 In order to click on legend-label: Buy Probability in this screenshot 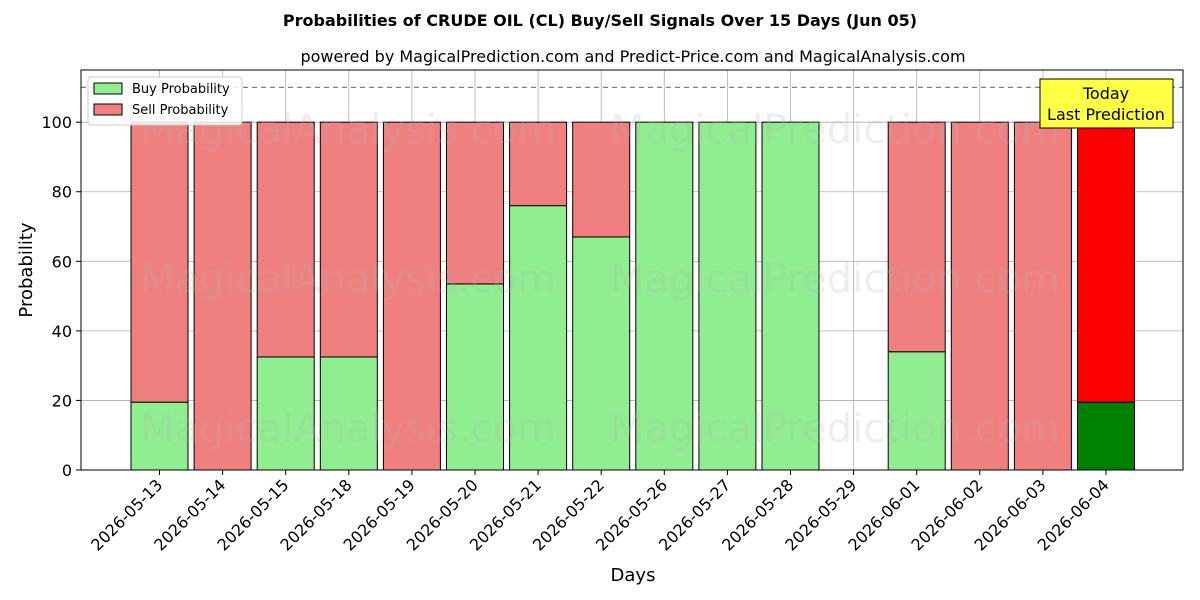, I will do `click(181, 89)`.